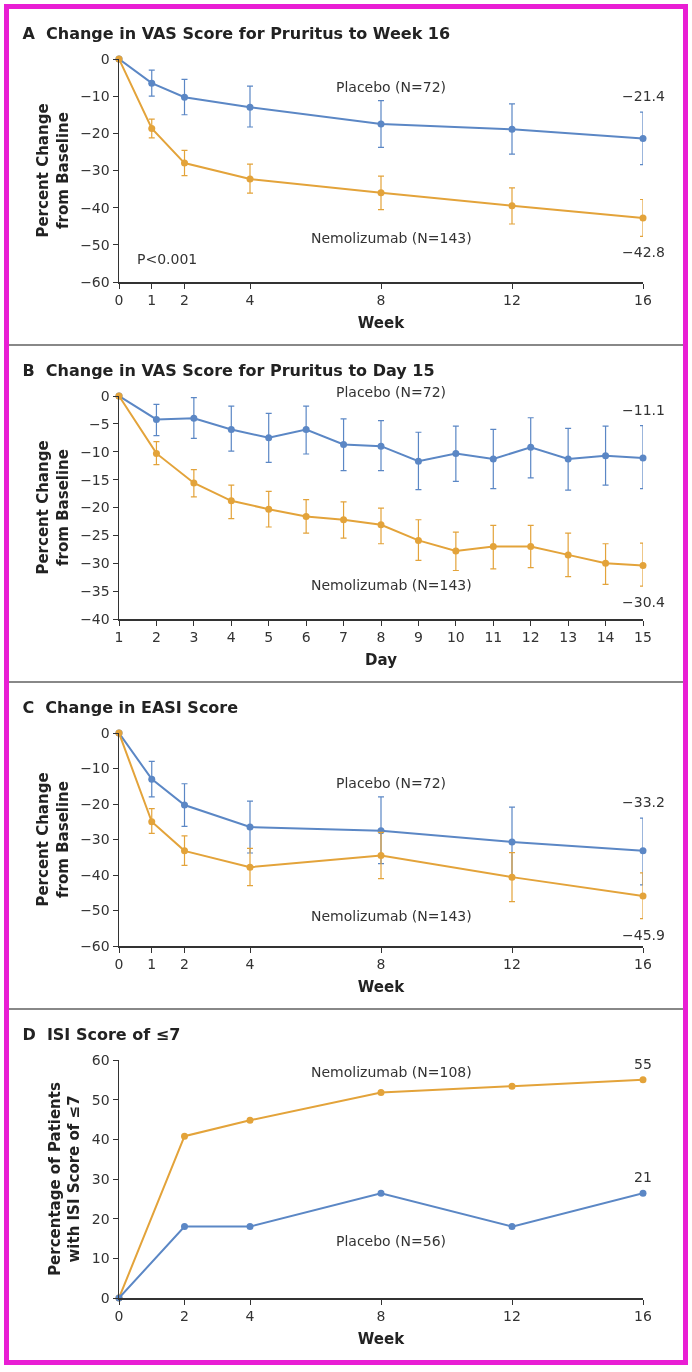 The height and width of the screenshot is (1372, 692). What do you see at coordinates (643, 602) in the screenshot?
I see `data-label: −30.4` at bounding box center [643, 602].